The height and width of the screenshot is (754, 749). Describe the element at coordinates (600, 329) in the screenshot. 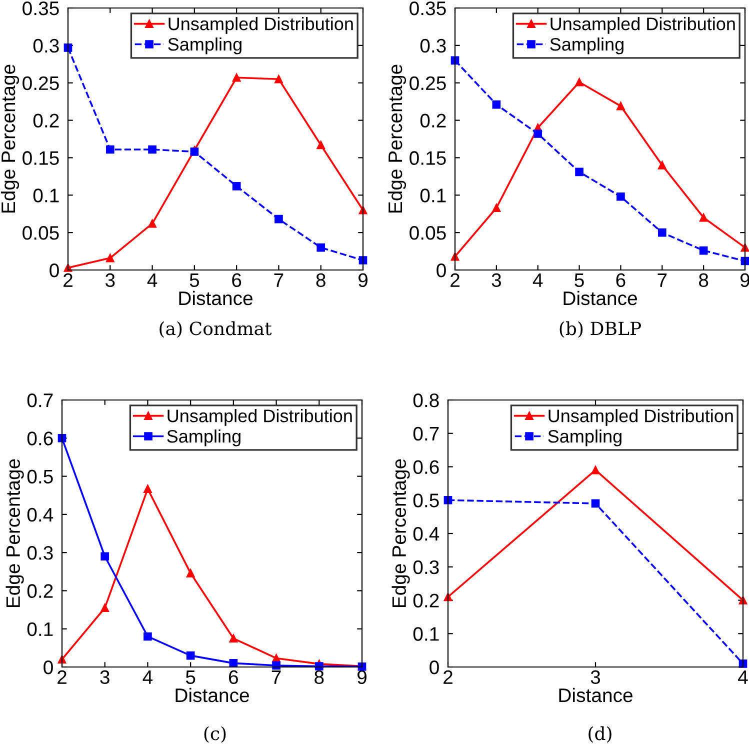

I see `text: (b) DBLP` at that location.